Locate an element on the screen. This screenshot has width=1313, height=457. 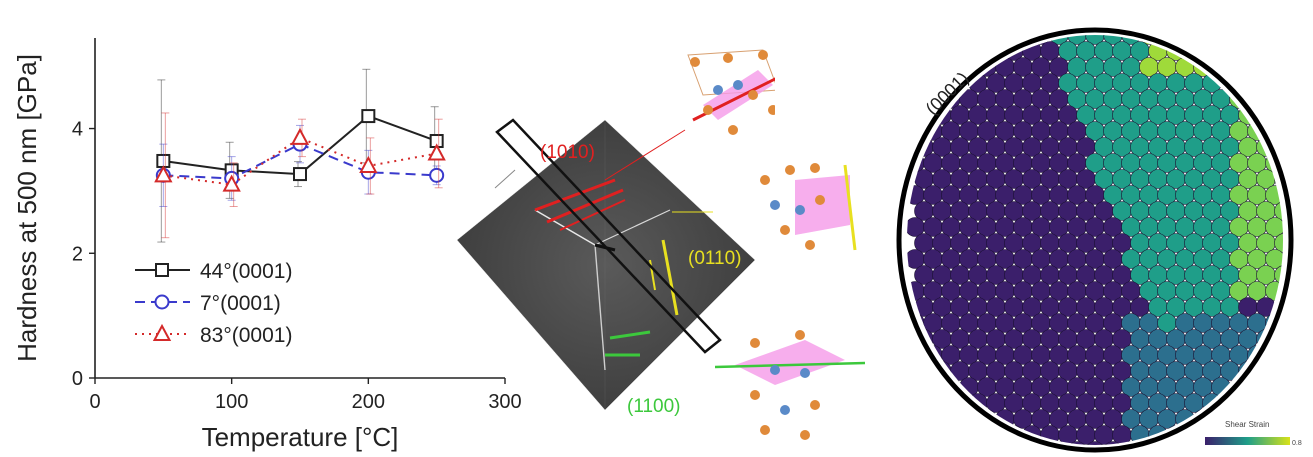
colorbar: Shear Strain 0.8 is located at coordinates (1253, 433).